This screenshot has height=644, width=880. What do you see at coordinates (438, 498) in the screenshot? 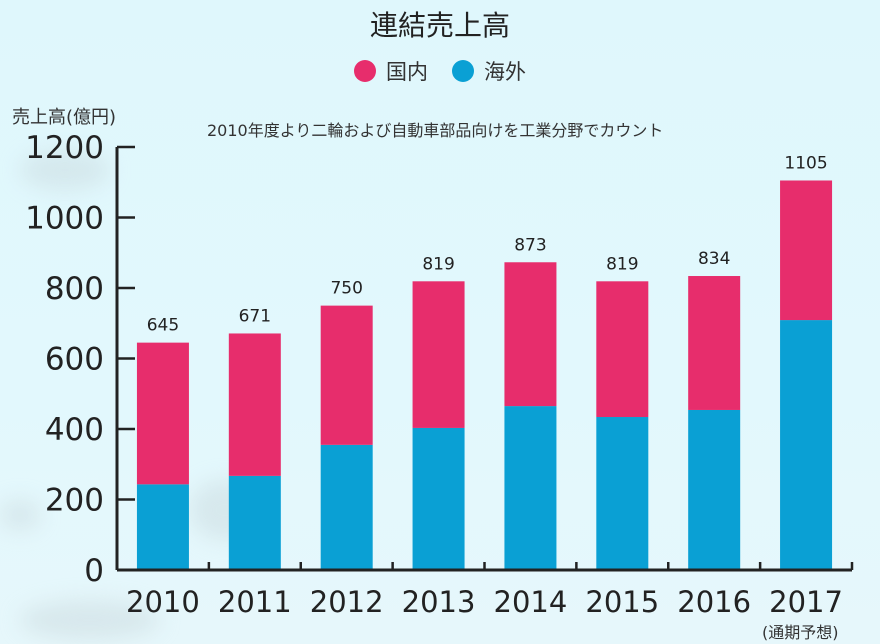
I see `bar-overseas-2013` at bounding box center [438, 498].